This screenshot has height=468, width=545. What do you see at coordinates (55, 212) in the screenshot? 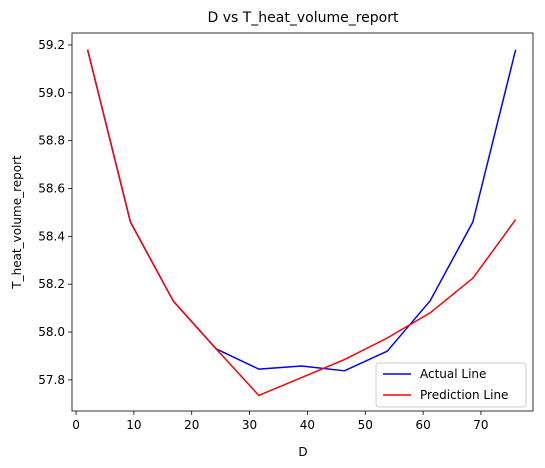
I see `y-axis: 57.8 58.0 58.2 58.4 58.6 58.8 59.0 59.2` at bounding box center [55, 212].